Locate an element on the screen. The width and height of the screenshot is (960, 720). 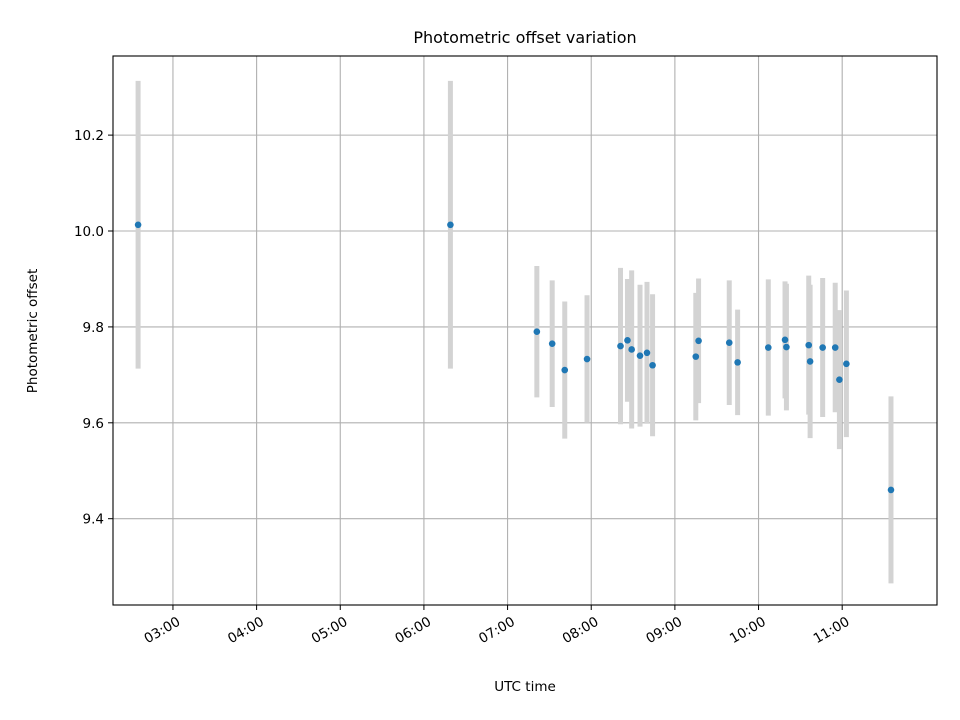
y-tick-label: 9.4 is located at coordinates (93, 520).